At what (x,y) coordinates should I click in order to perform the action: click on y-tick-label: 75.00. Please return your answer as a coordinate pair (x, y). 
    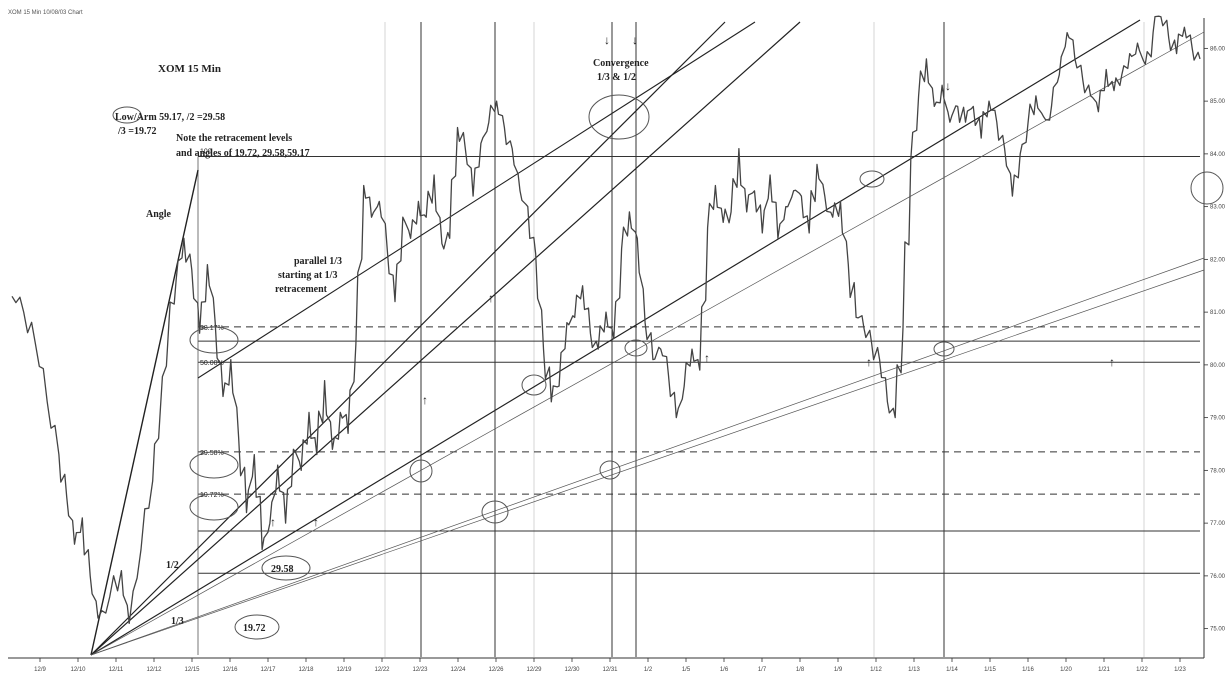
    Looking at the image, I should click on (1218, 630).